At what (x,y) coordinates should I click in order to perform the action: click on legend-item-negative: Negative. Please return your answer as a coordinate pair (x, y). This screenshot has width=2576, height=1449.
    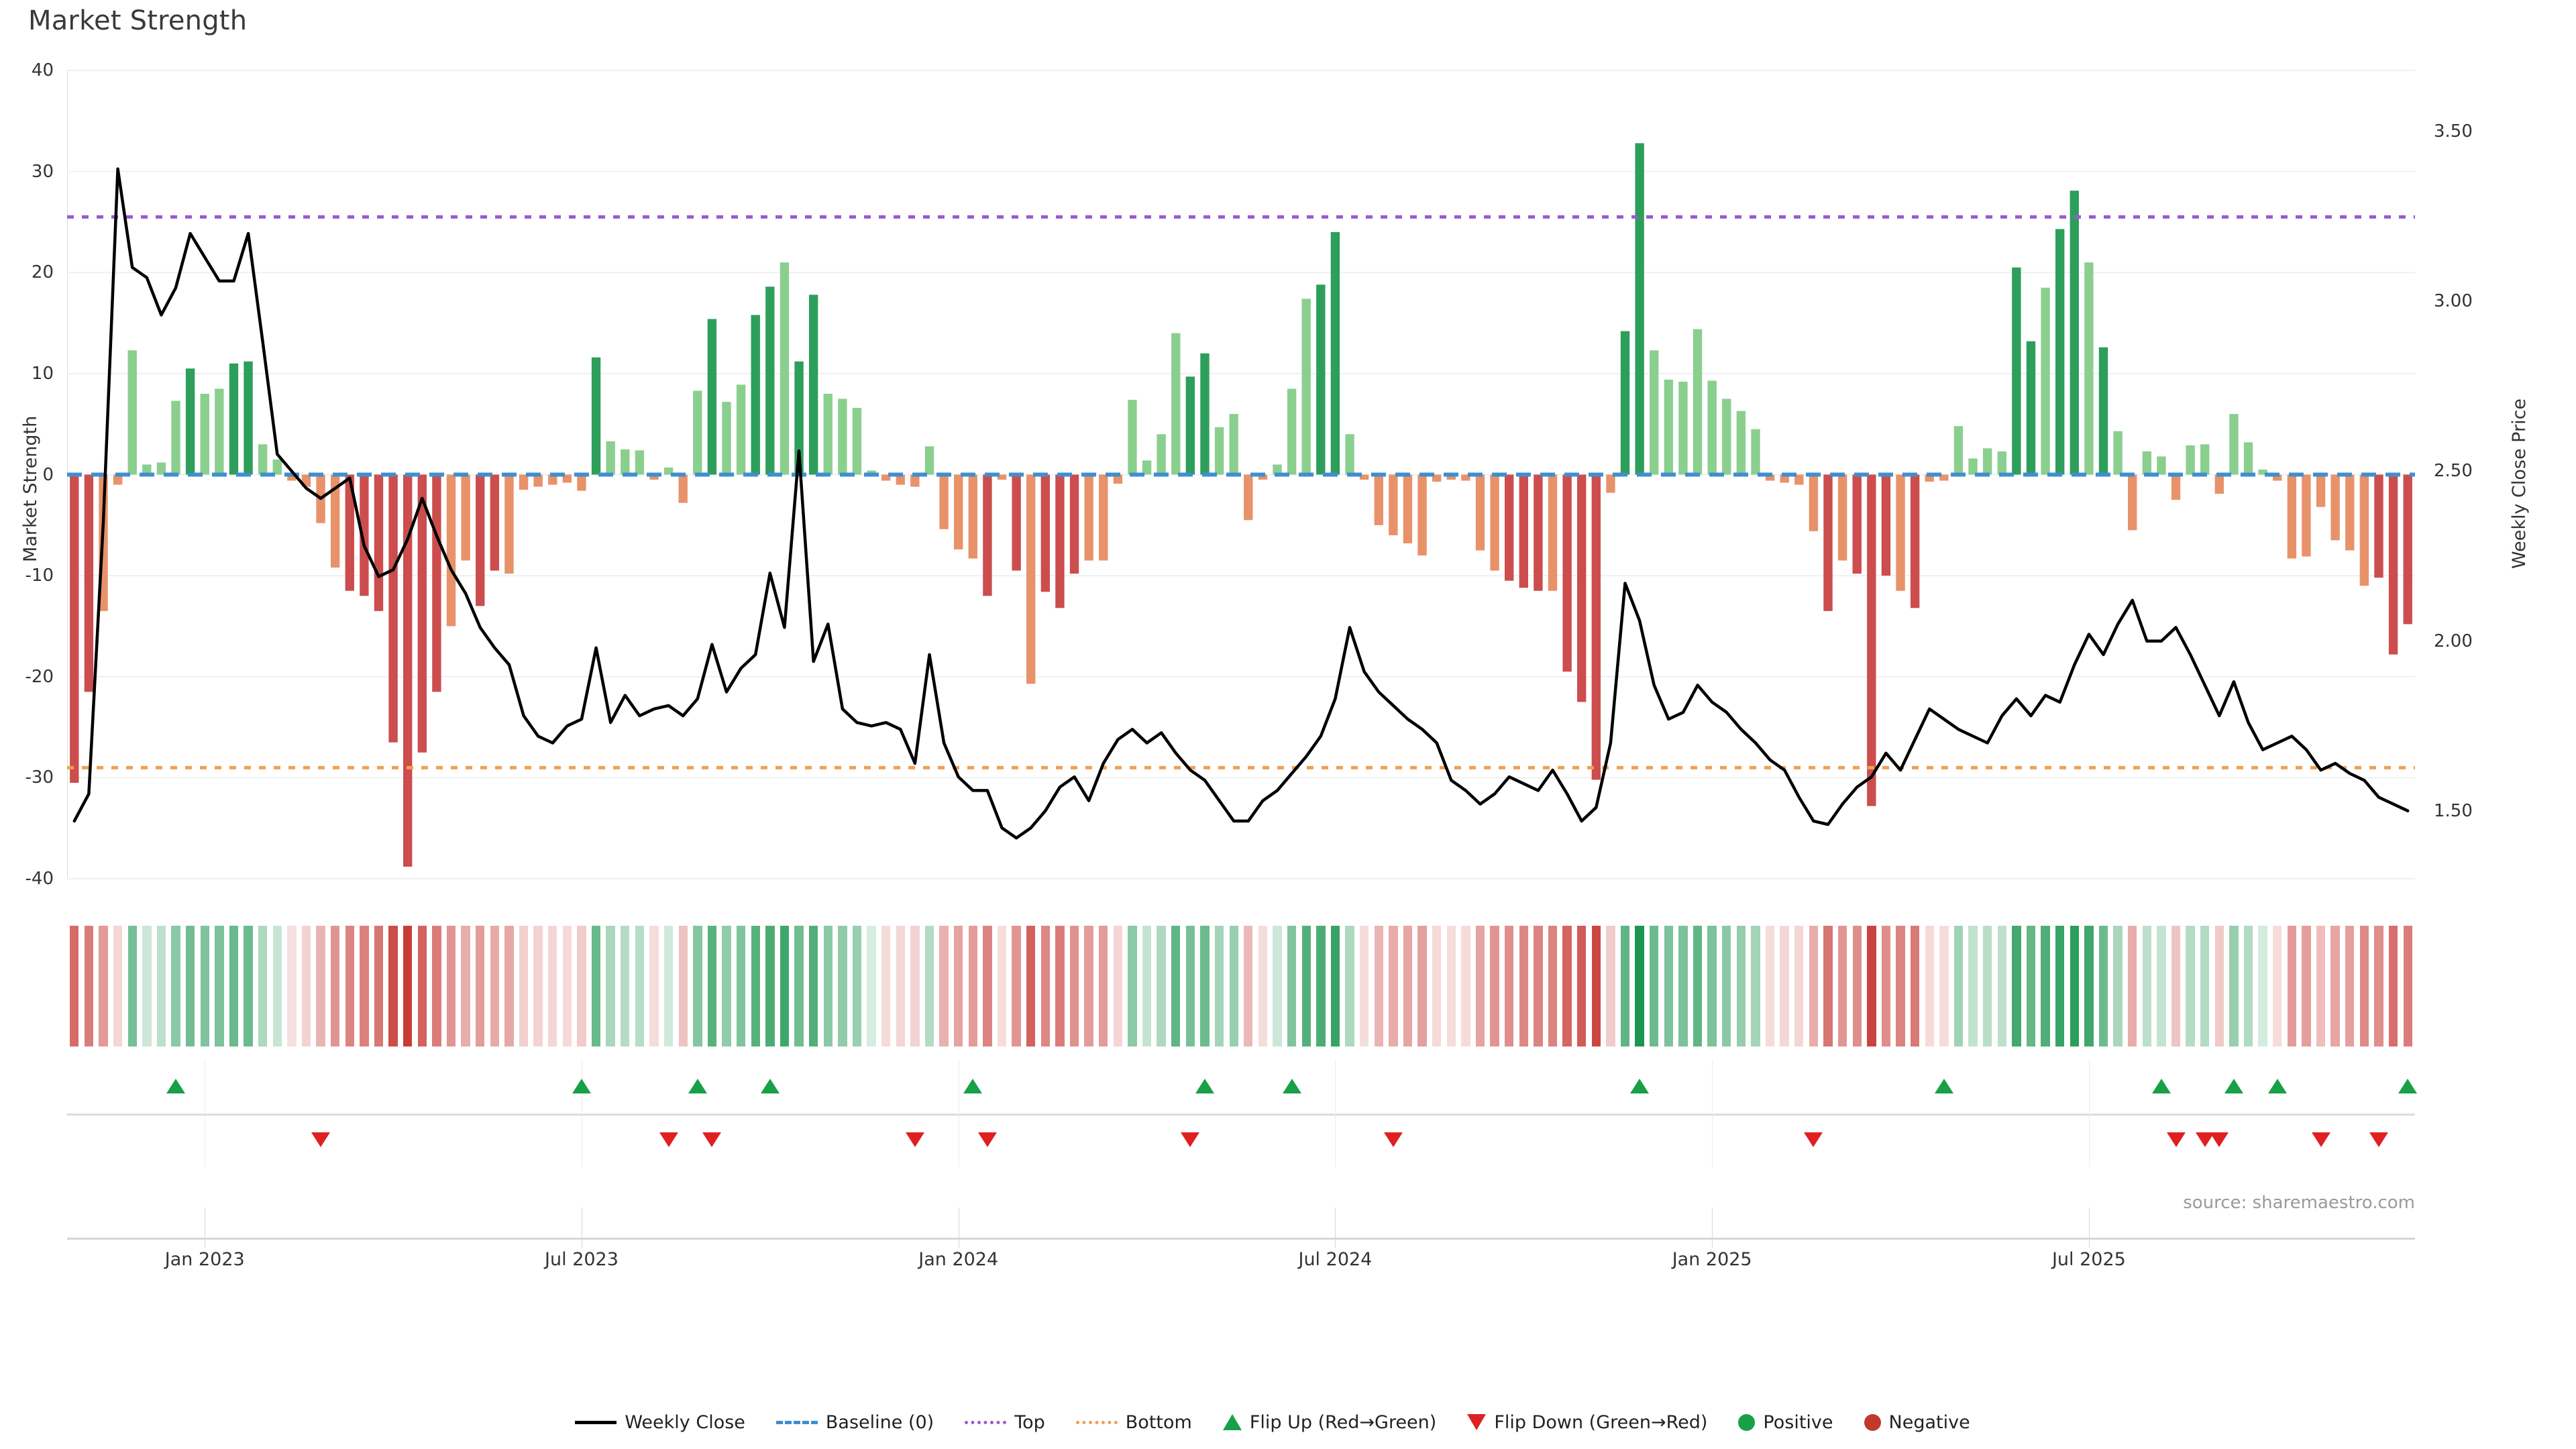
    Looking at the image, I should click on (1917, 1422).